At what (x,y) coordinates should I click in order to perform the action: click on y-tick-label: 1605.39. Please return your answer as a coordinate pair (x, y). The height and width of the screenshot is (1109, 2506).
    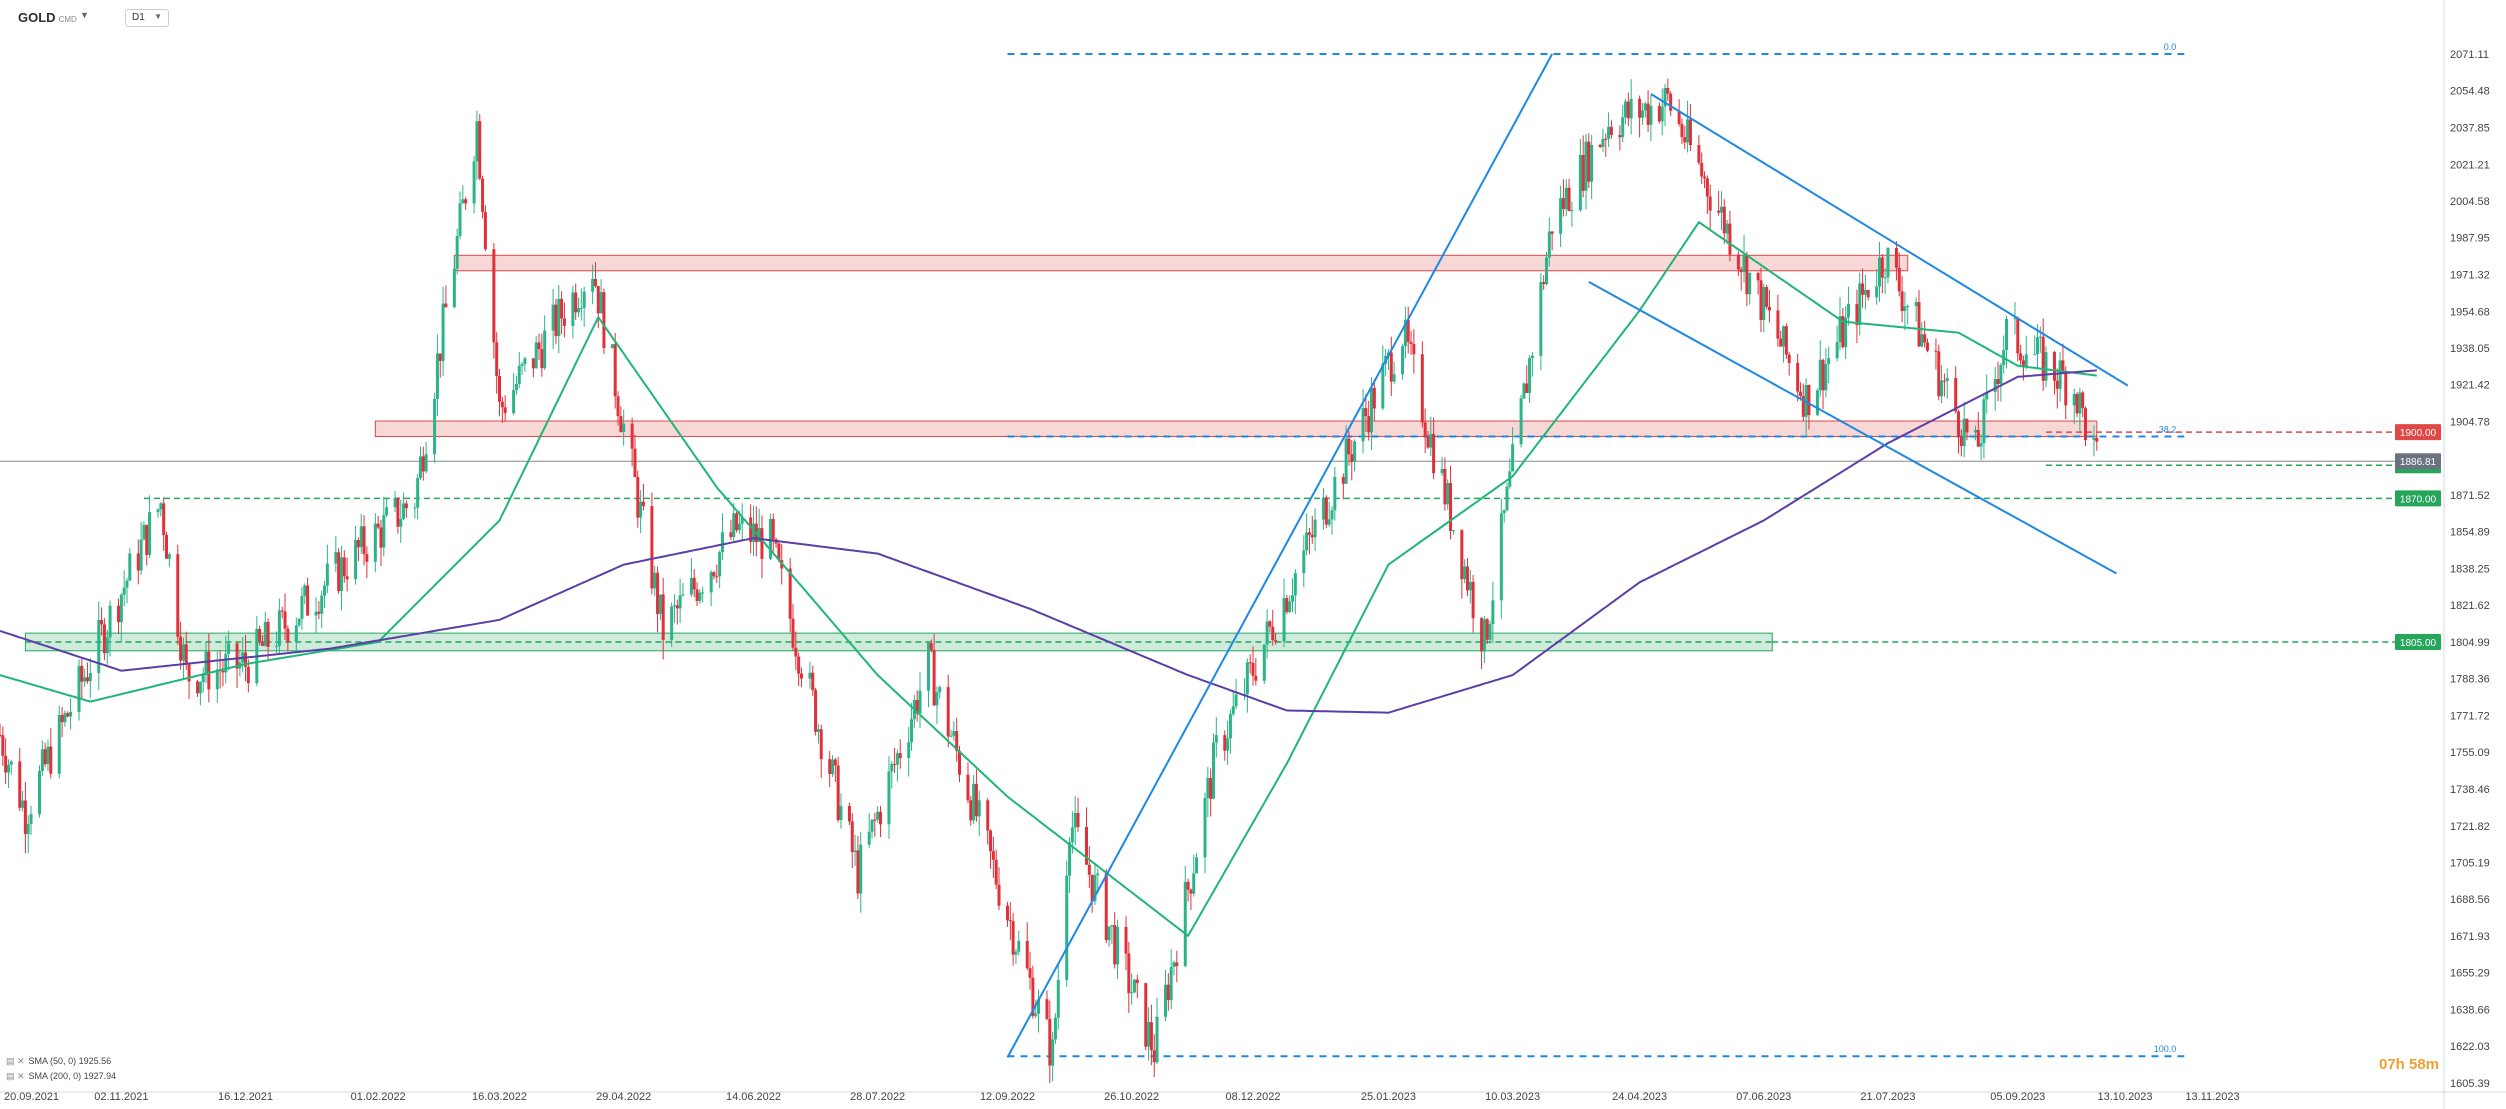
    Looking at the image, I should click on (2470, 1084).